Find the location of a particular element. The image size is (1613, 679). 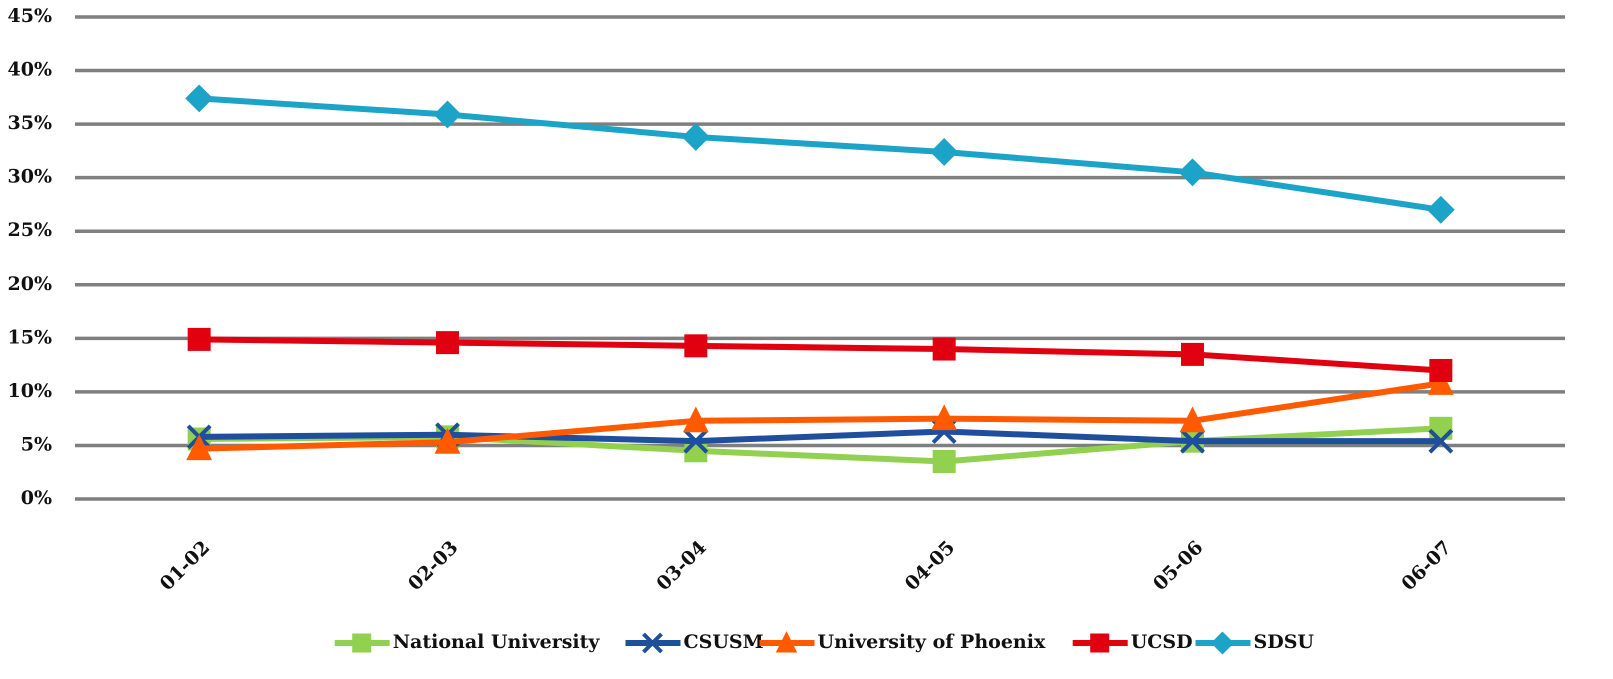

legend-label: National University is located at coordinates (497, 642).